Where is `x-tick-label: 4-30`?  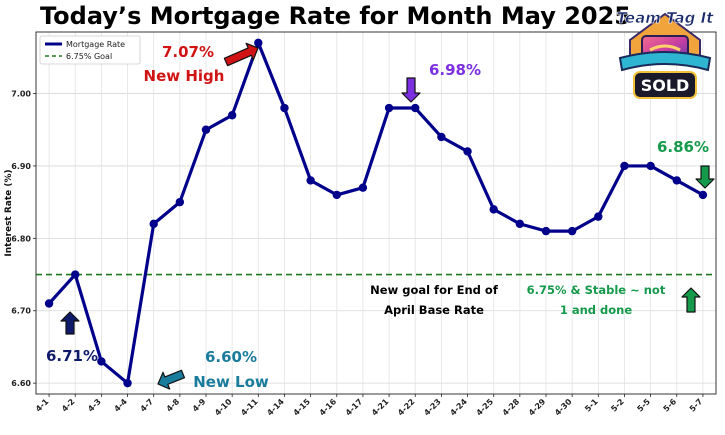
x-tick-label: 4-30 is located at coordinates (563, 407).